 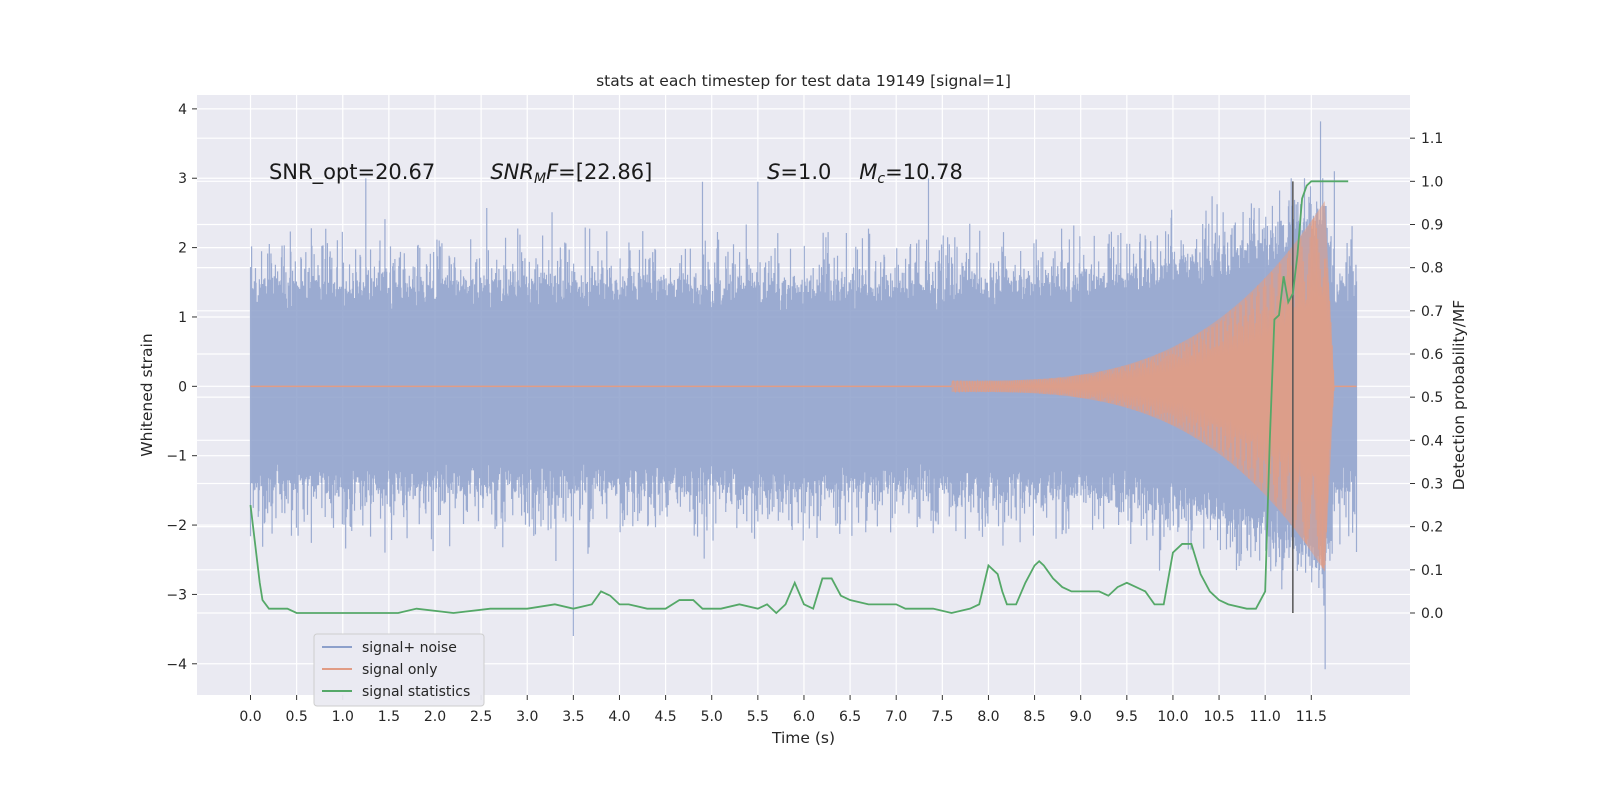 I want to click on x-tick-label: 4.5, so click(x=665, y=717).